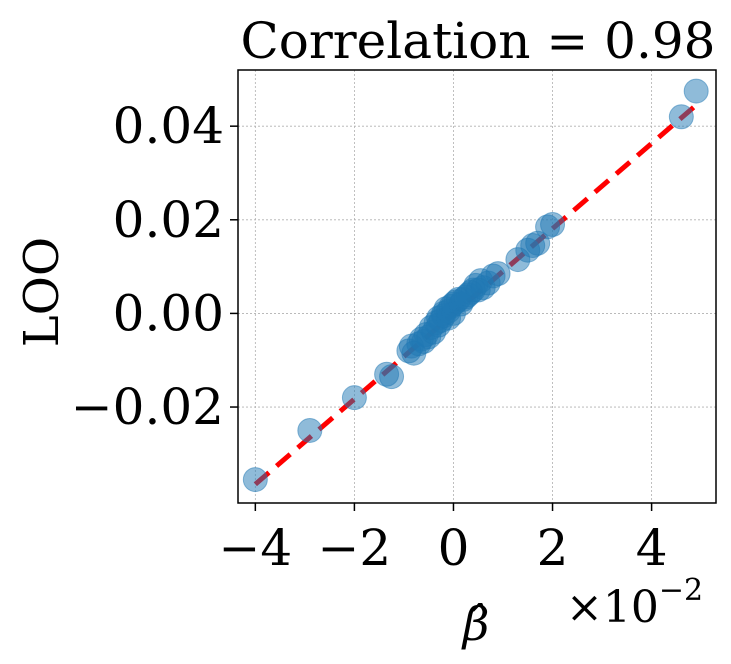 The height and width of the screenshot is (664, 731). I want to click on y-tick-label: 0.04, so click(168, 126).